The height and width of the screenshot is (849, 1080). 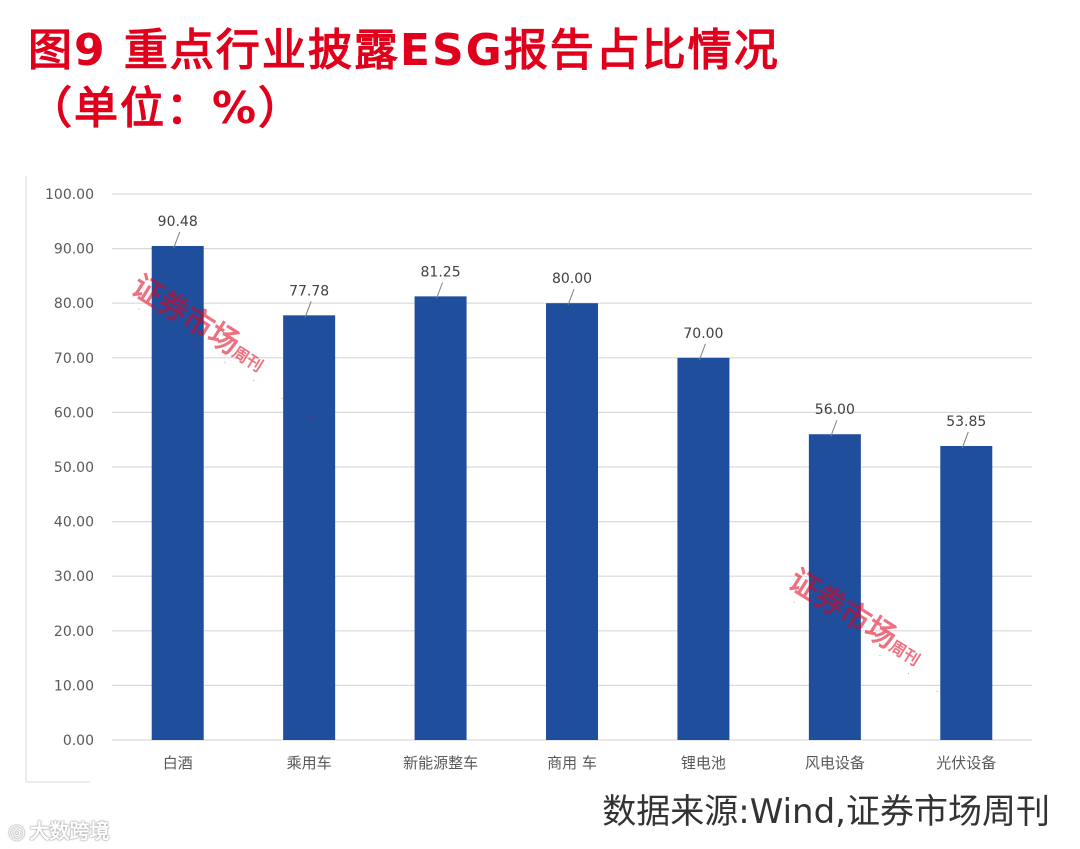 What do you see at coordinates (69, 831) in the screenshot?
I see `logo-text: 大数跨境` at bounding box center [69, 831].